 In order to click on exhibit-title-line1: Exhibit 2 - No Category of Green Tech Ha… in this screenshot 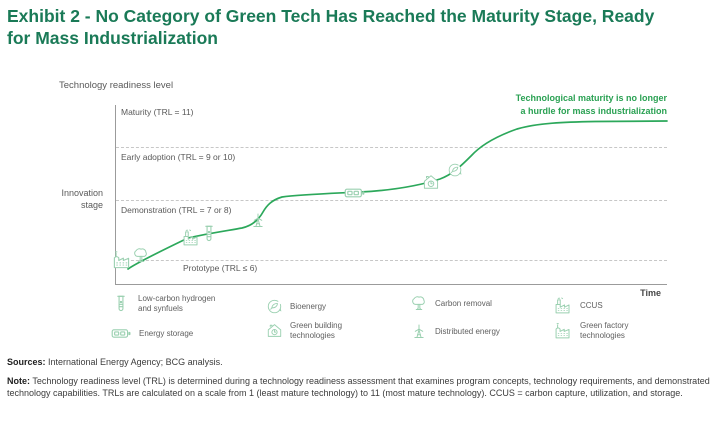, I will do `click(331, 16)`.